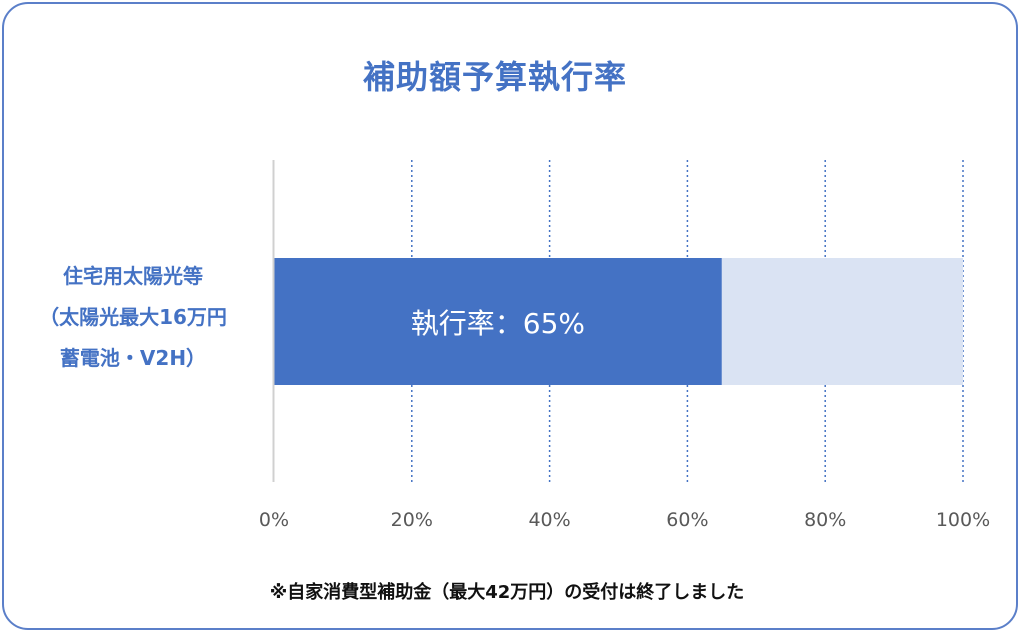  Describe the element at coordinates (133, 276) in the screenshot. I see `category-label-line-1: 住宅用太陽光等` at that location.